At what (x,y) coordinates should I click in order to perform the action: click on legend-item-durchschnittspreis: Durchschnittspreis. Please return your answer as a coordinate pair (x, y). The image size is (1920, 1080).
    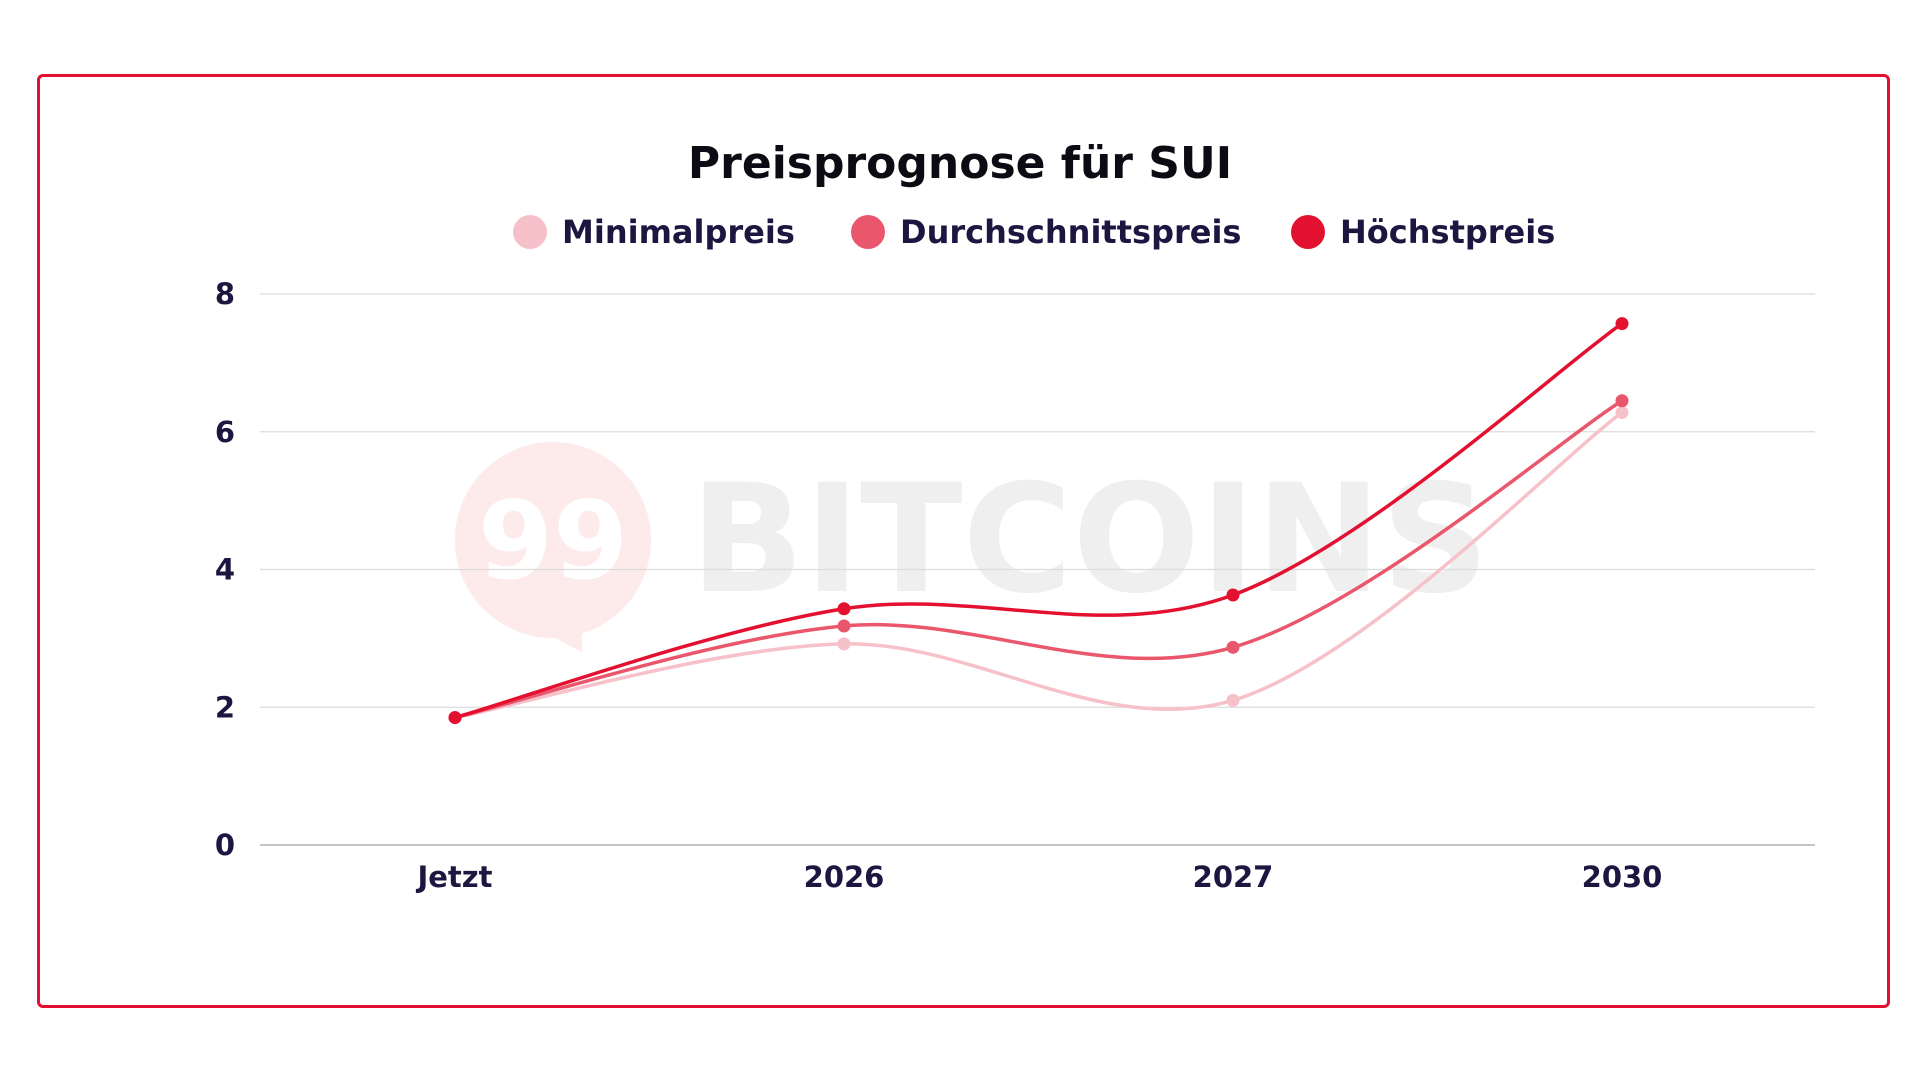
    Looking at the image, I should click on (1046, 232).